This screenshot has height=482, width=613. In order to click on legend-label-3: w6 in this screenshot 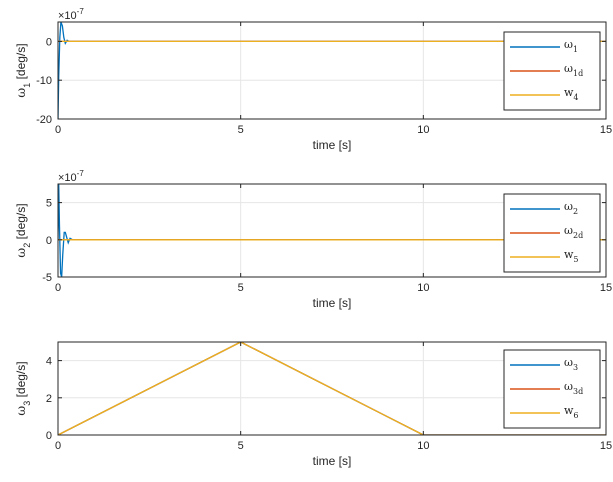, I will do `click(571, 412)`.